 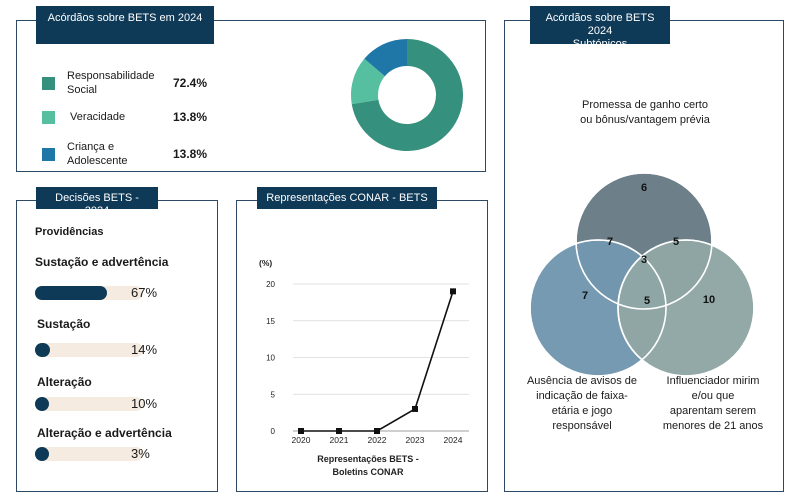 What do you see at coordinates (582, 396) in the screenshot?
I see `venn-left-label-line: indicação de faixa-` at bounding box center [582, 396].